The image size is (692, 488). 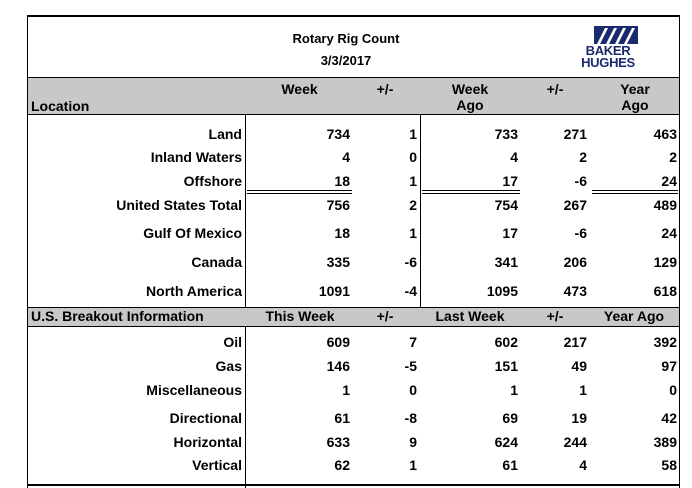 What do you see at coordinates (338, 366) in the screenshot?
I see `week-value: 146` at bounding box center [338, 366].